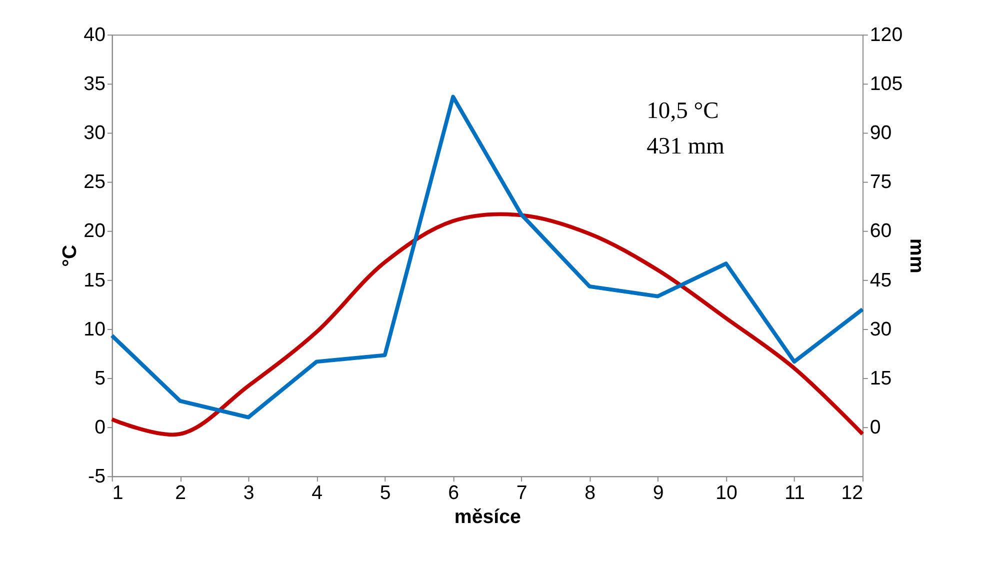 This screenshot has height=572, width=995. I want to click on x-tick-label: 12, so click(852, 493).